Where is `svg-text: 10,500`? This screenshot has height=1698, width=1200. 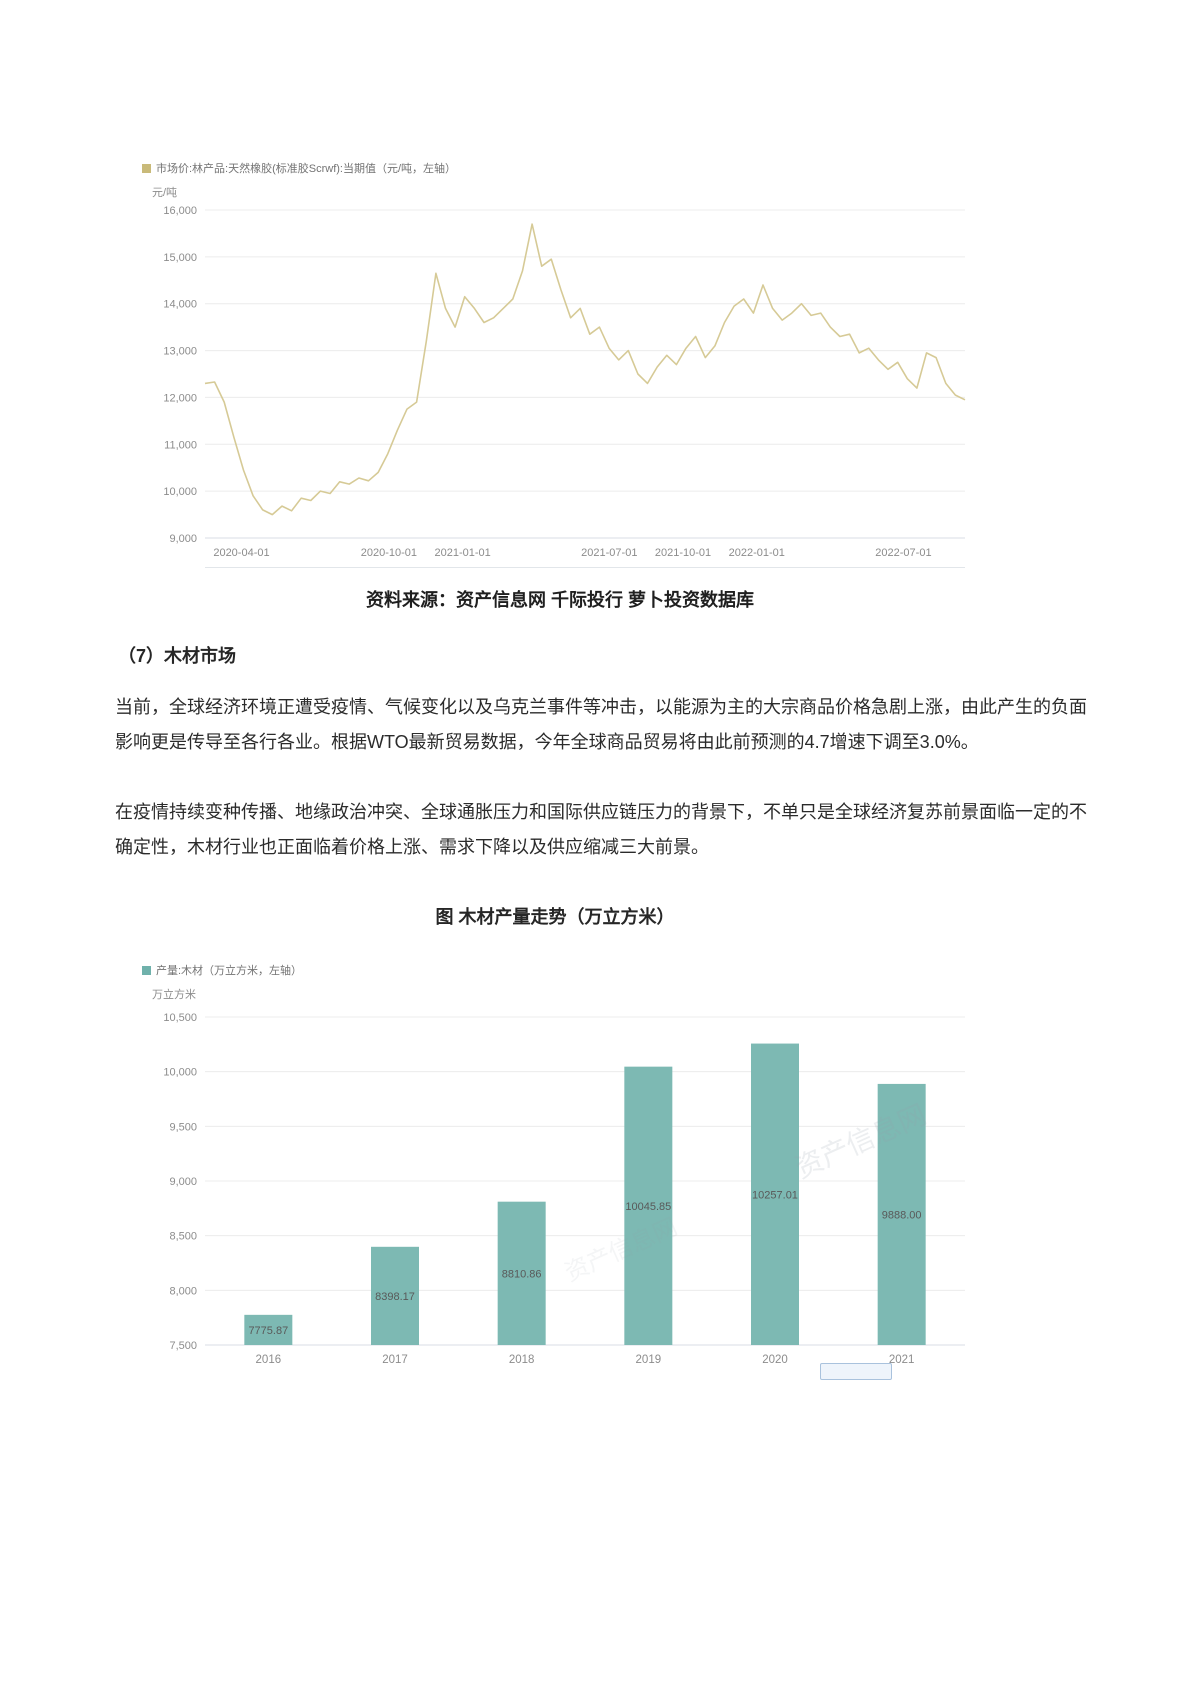 svg-text: 10,500 is located at coordinates (180, 1018).